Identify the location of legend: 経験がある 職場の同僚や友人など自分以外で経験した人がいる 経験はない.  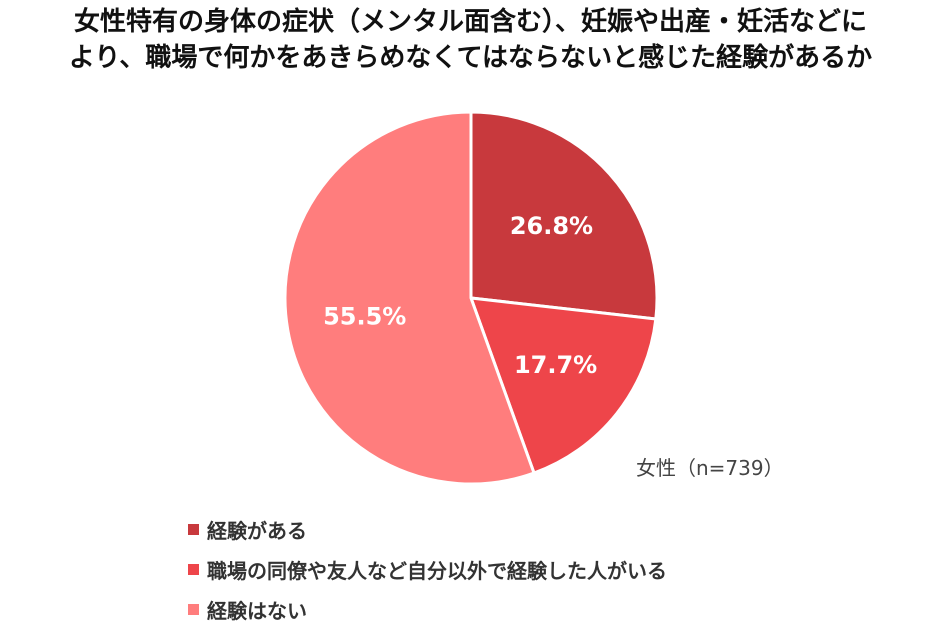
(427, 569).